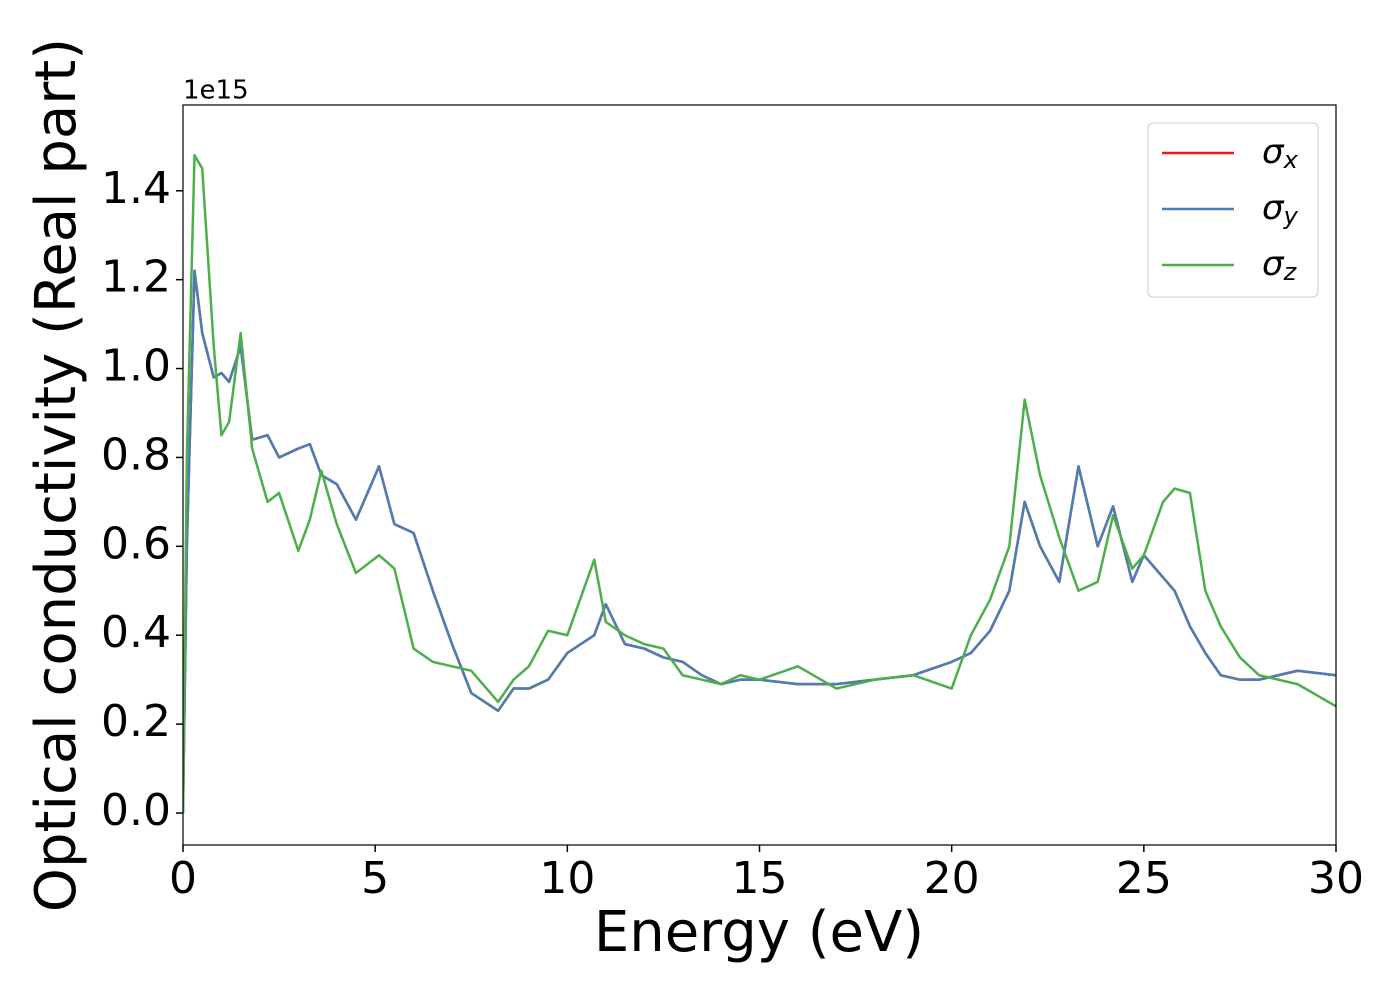 The height and width of the screenshot is (1000, 1400). I want to click on y-tick-label: 0.6, so click(136, 543).